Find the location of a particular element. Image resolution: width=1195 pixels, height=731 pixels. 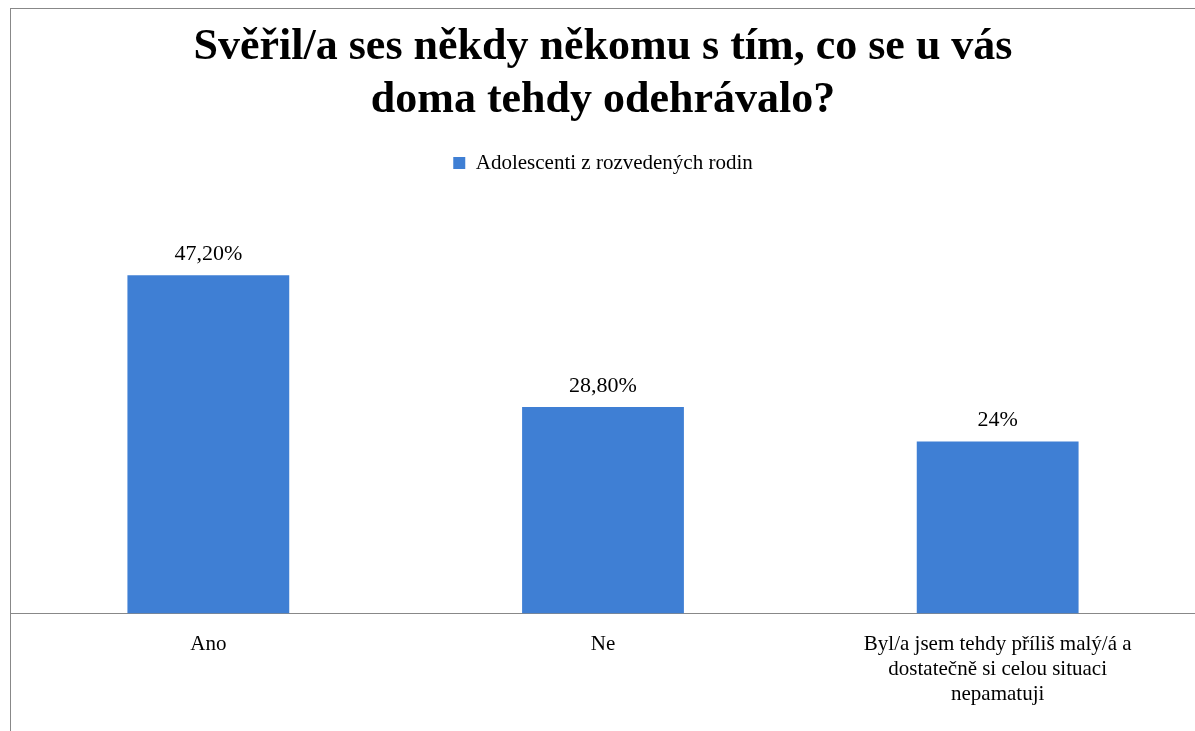

x-tick-label: Ne is located at coordinates (603, 642).